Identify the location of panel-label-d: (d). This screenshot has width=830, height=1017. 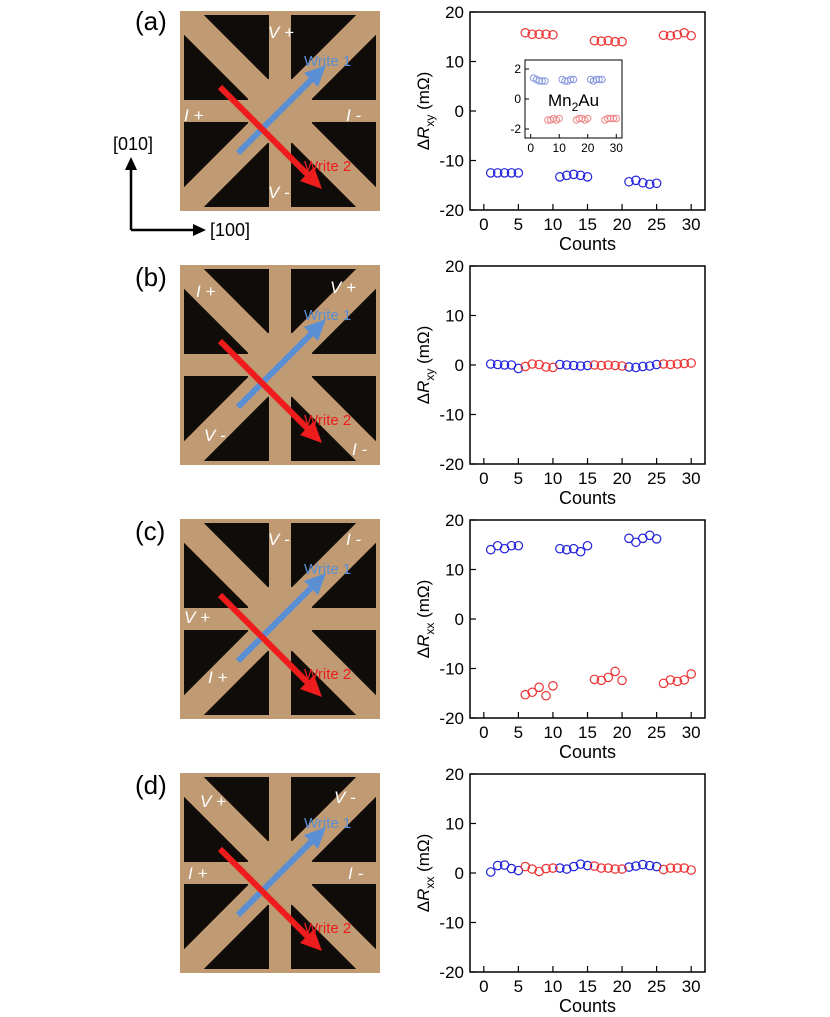
(151, 785).